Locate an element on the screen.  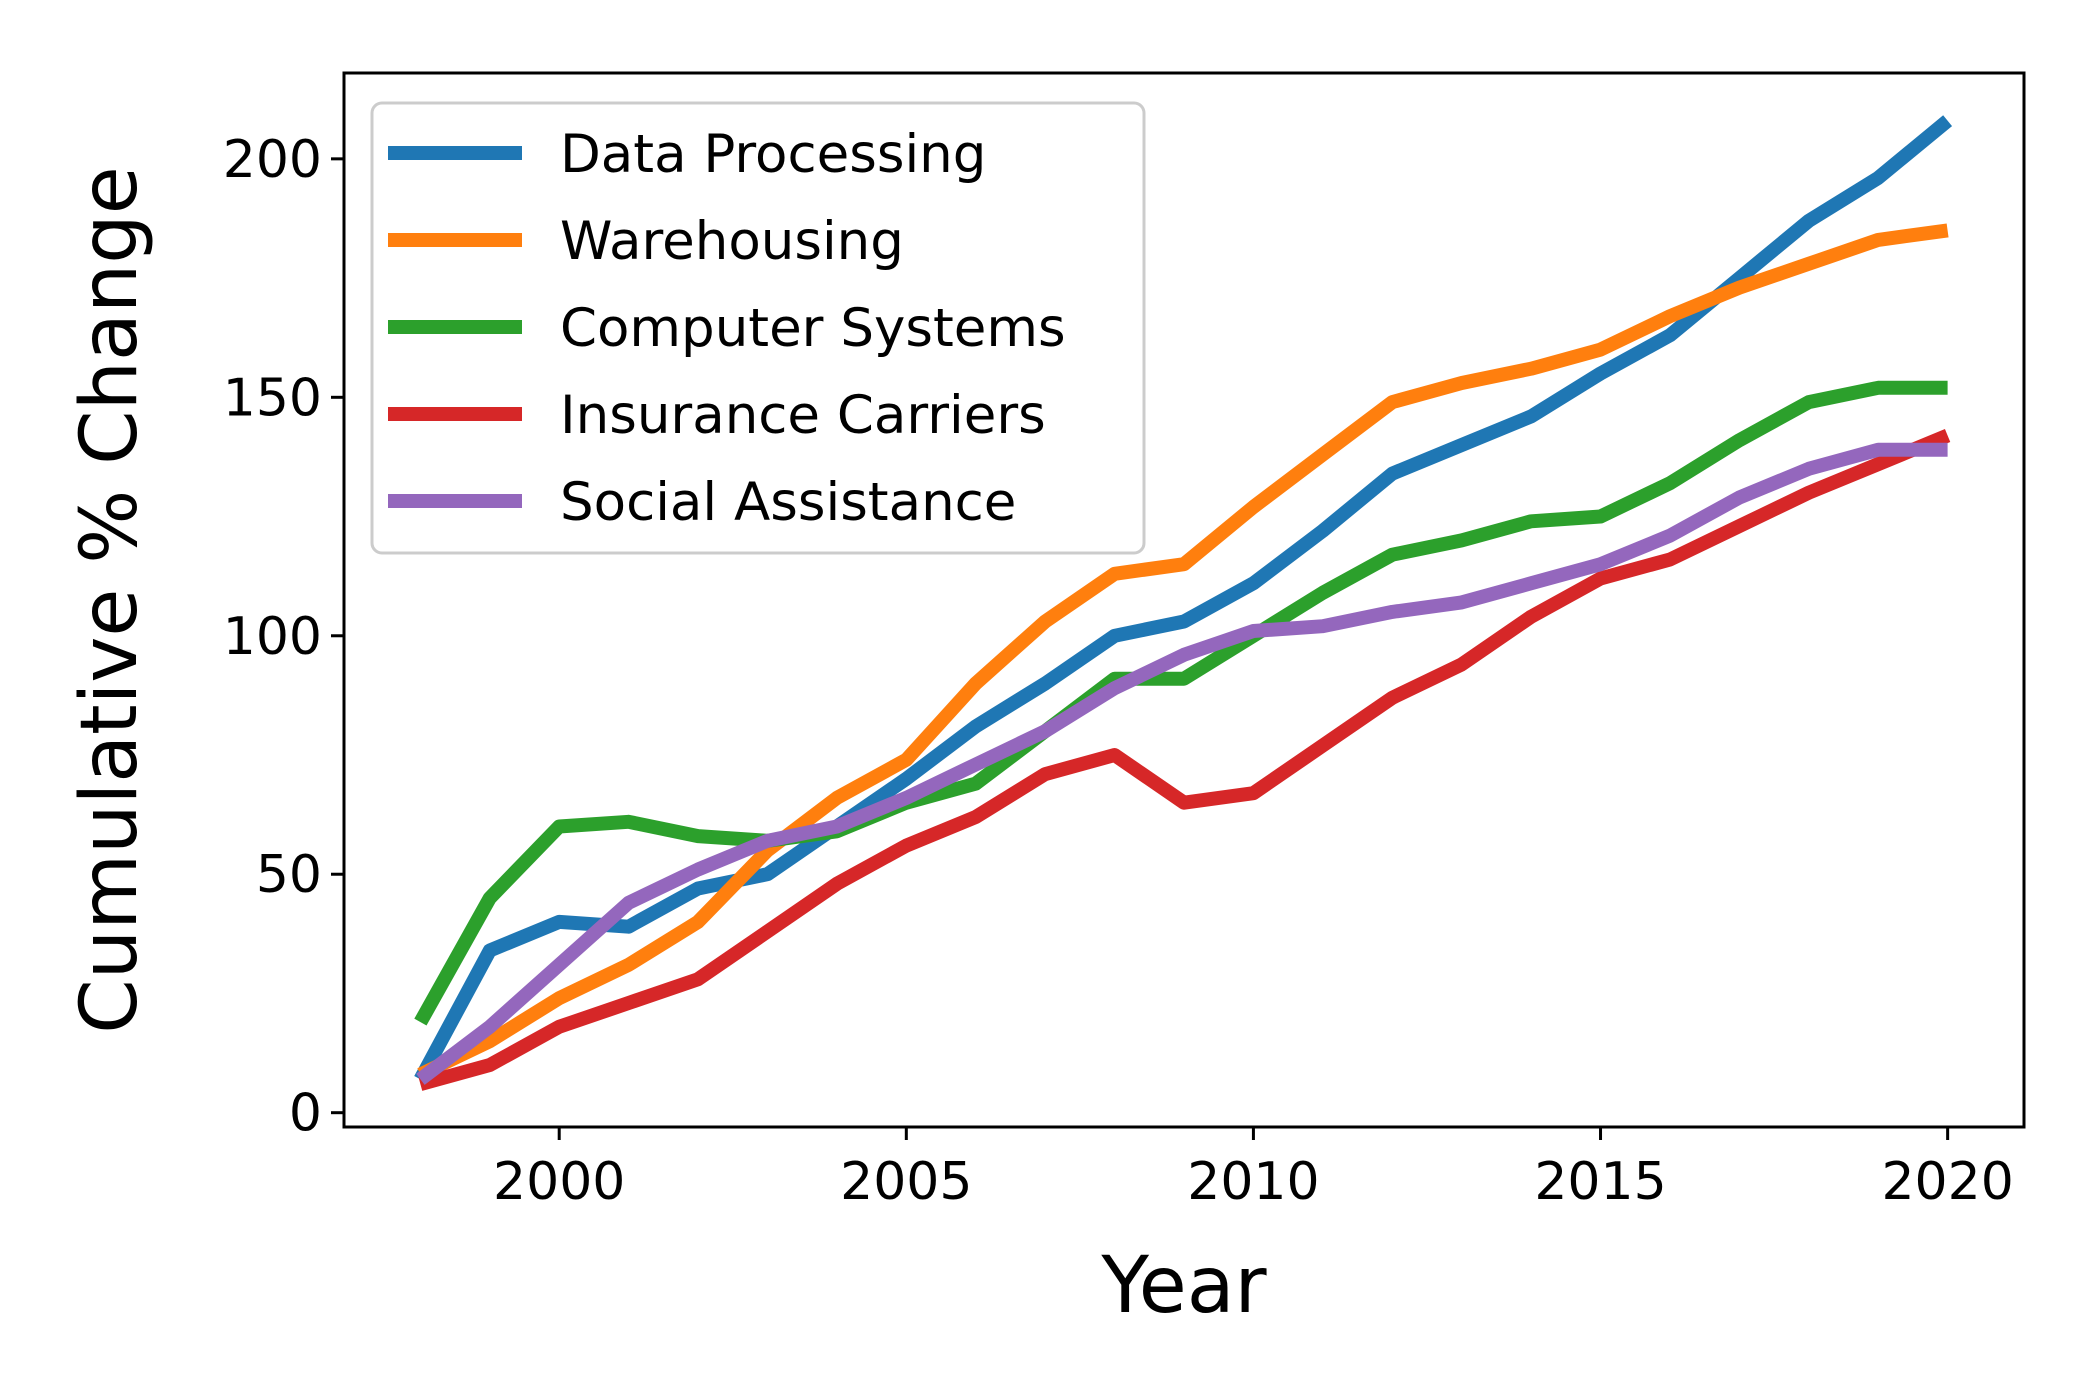
y-tick-label: 100 is located at coordinates (272, 637).